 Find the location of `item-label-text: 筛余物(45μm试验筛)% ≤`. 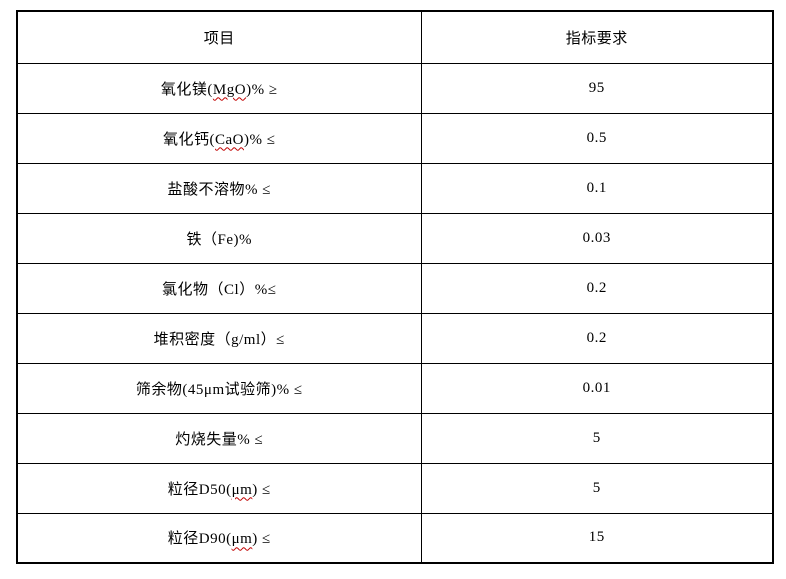

item-label-text: 筛余物(45μm试验筛)% ≤ is located at coordinates (219, 389).